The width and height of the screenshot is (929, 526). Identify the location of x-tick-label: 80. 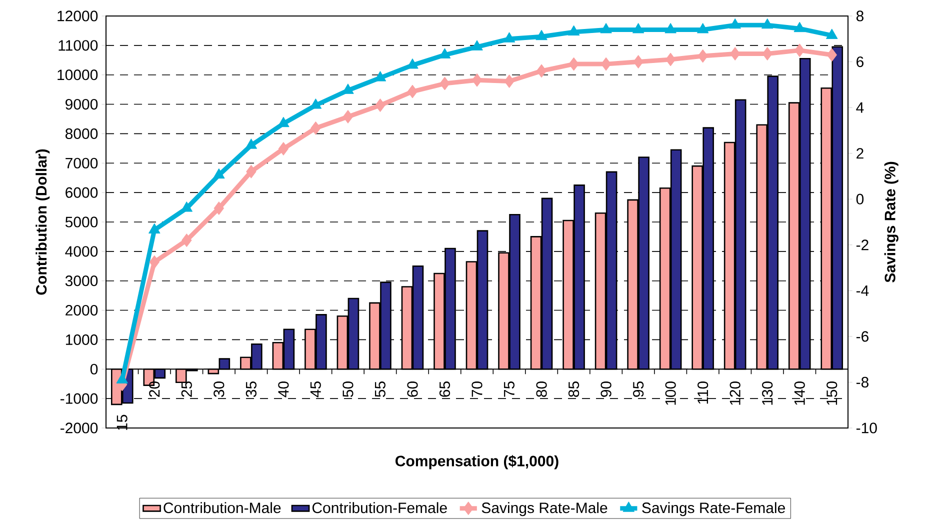
(541, 389).